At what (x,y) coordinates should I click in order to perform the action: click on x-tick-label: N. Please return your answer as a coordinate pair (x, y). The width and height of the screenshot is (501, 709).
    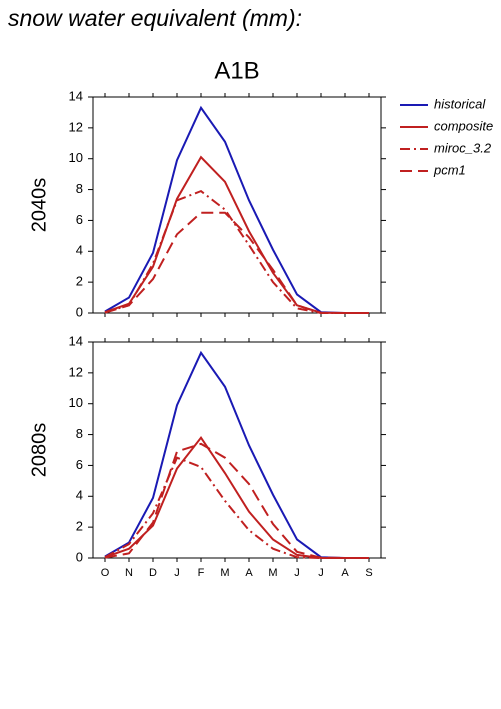
    Looking at the image, I should click on (129, 573).